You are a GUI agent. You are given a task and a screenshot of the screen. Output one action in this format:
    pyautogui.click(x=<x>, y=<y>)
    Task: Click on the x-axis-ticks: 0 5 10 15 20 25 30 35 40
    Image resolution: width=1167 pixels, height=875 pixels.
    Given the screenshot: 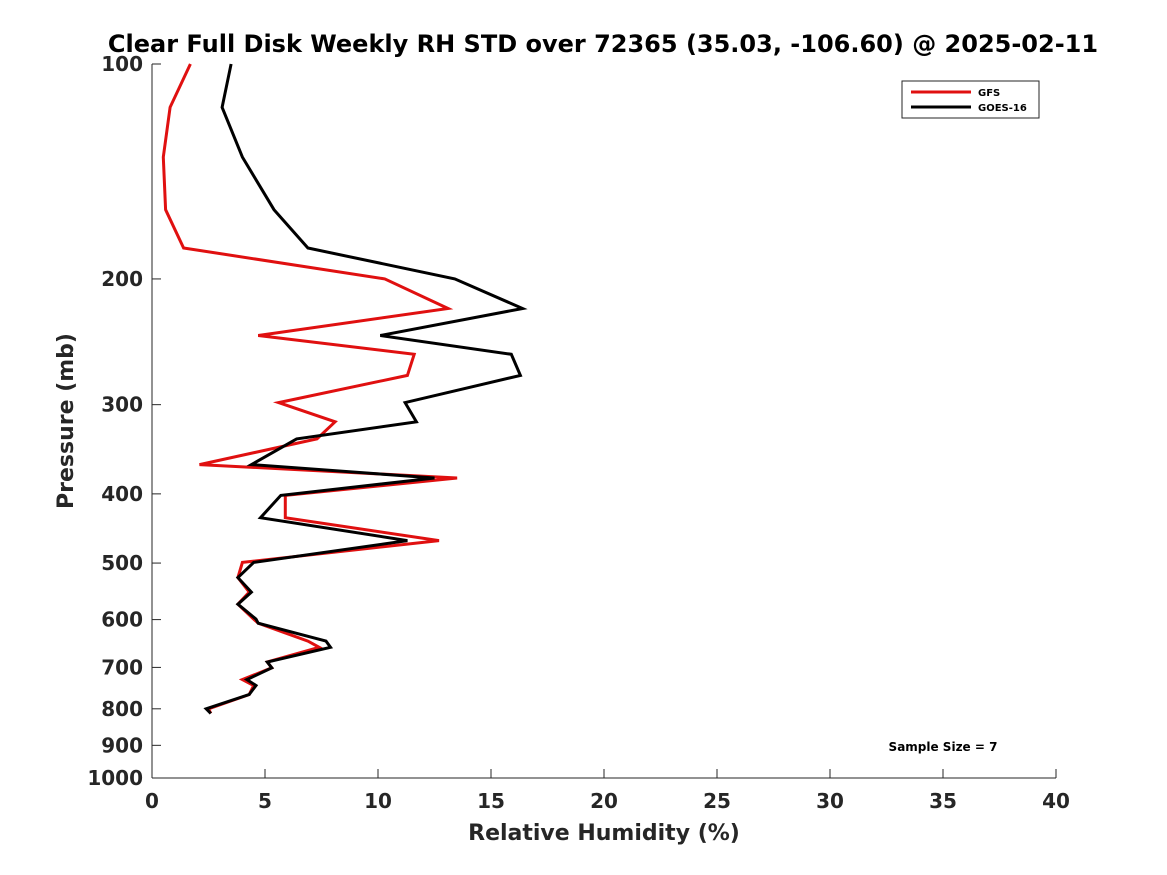 What is the action you would take?
    pyautogui.click(x=607, y=791)
    